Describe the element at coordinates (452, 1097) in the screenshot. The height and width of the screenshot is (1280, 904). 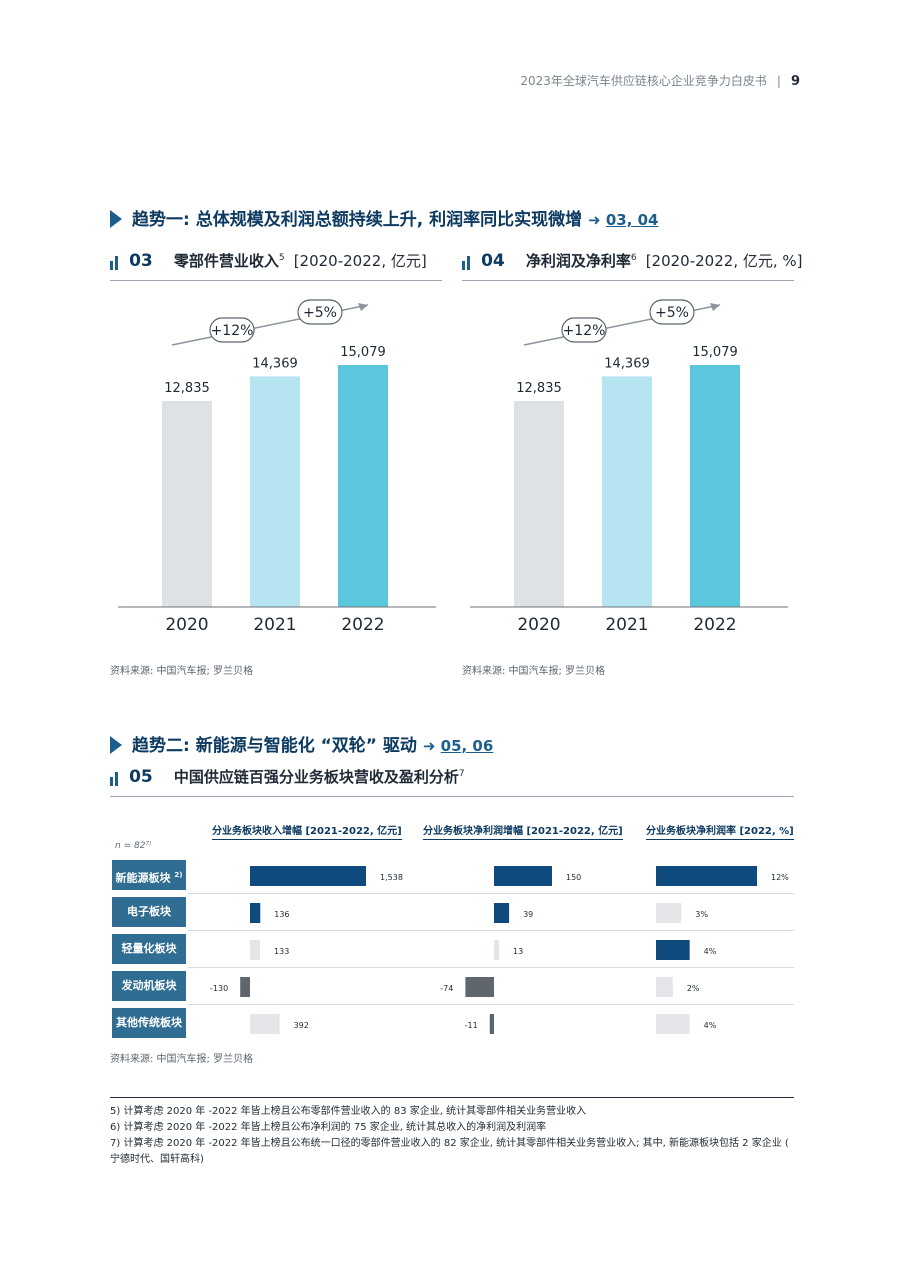
I see `footnote-rule` at that location.